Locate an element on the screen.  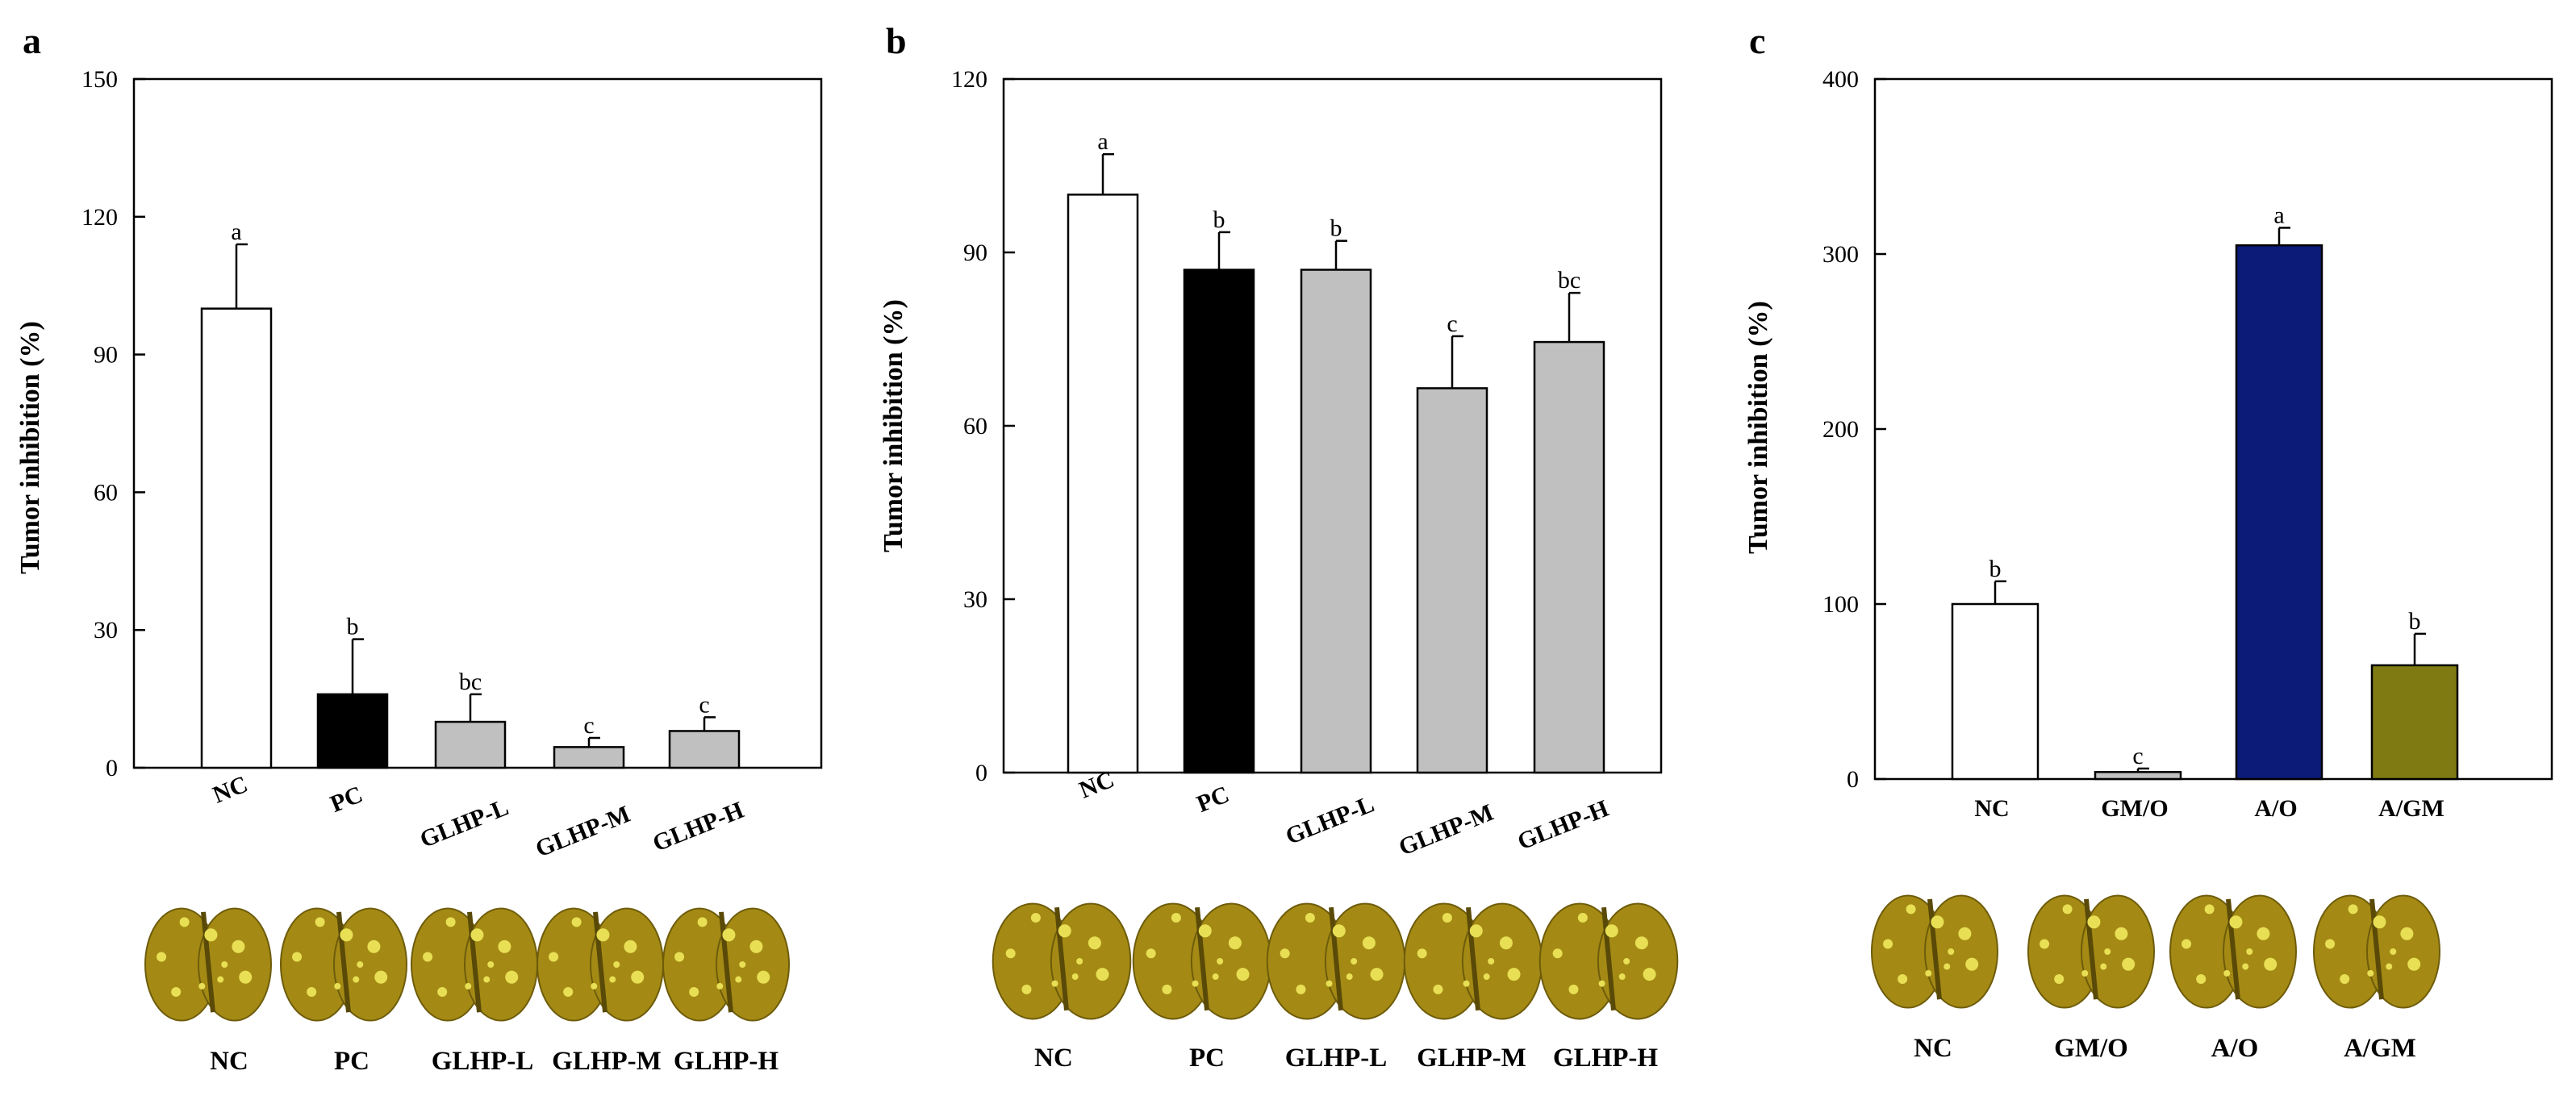
bar-a-o is located at coordinates (2279, 512).